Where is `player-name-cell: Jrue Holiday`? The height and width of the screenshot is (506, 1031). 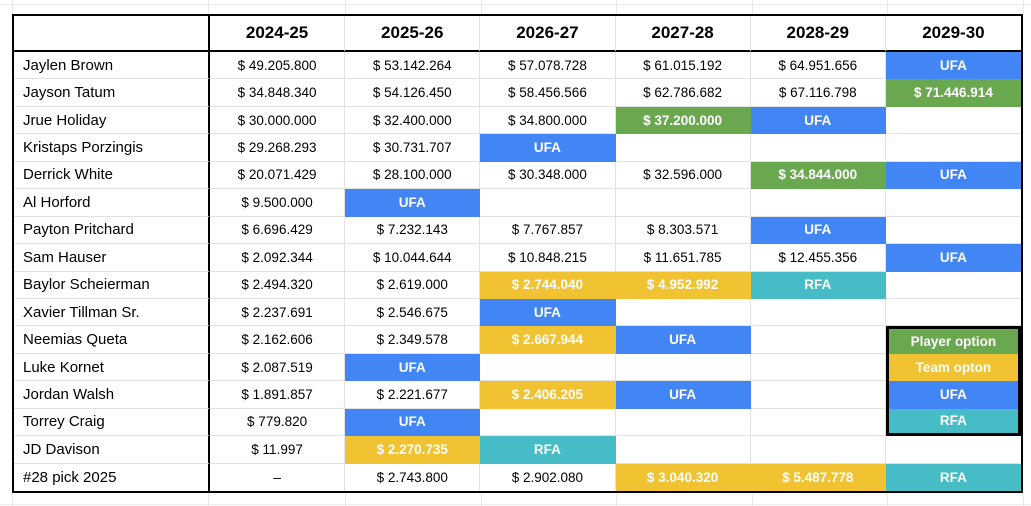 player-name-cell: Jrue Holiday is located at coordinates (112, 120).